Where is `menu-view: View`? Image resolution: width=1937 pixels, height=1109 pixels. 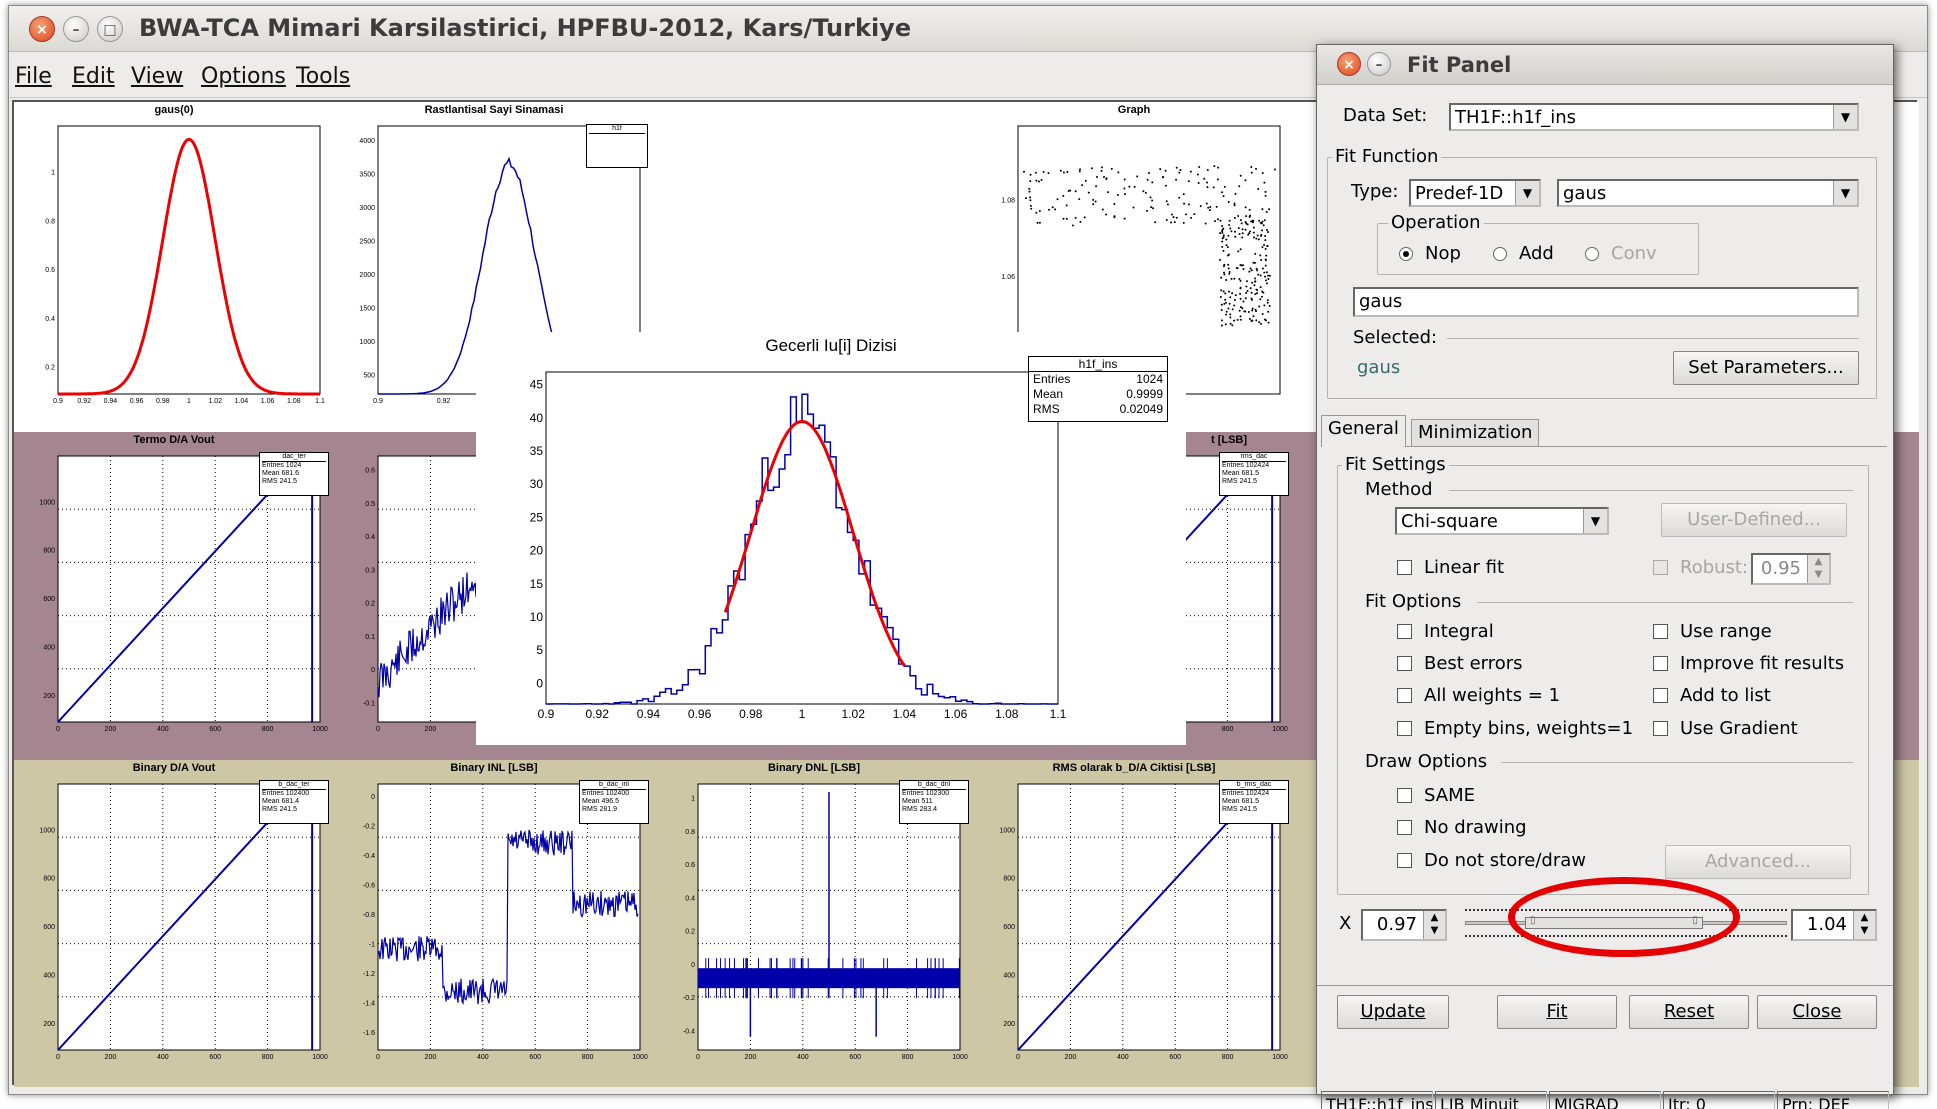
menu-view: View is located at coordinates (157, 76).